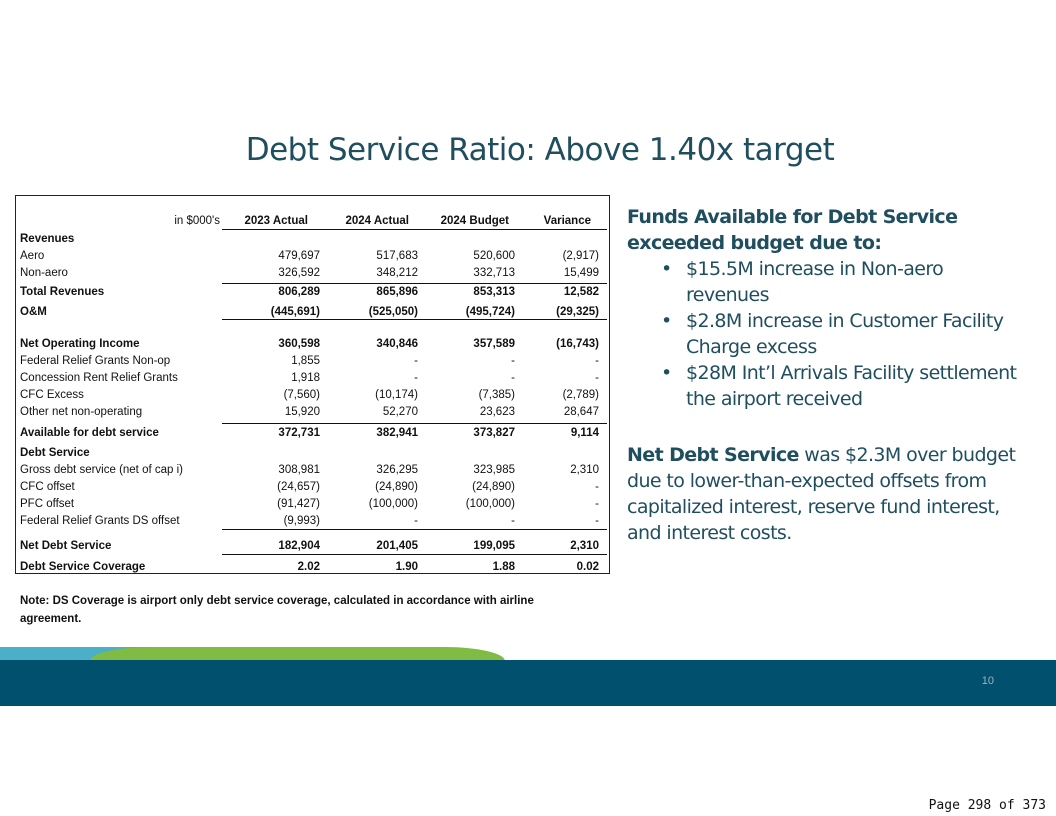 The width and height of the screenshot is (1056, 816). Describe the element at coordinates (397, 470) in the screenshot. I see `cell-value: 326,295` at that location.